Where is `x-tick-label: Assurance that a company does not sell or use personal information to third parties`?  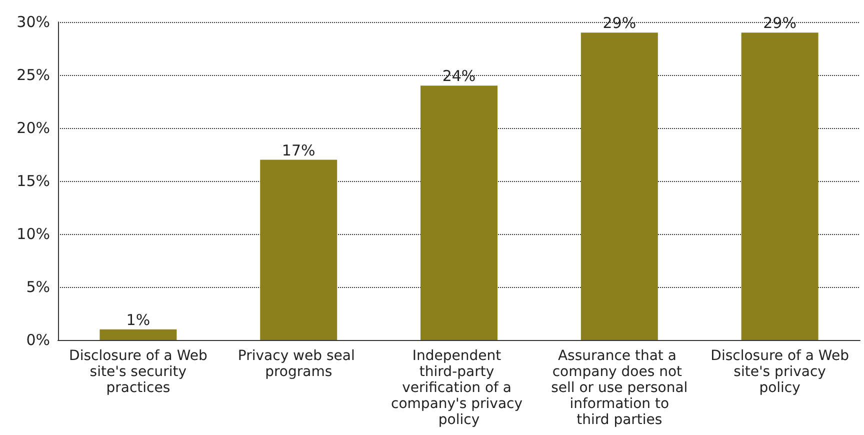
x-tick-label: Assurance that a company does not sell or use personal information to third parties is located at coordinates (619, 388).